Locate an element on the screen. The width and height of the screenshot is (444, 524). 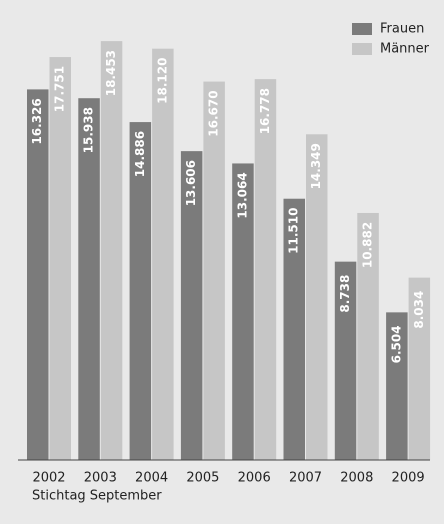
value-label: 11.510 is located at coordinates (294, 231).